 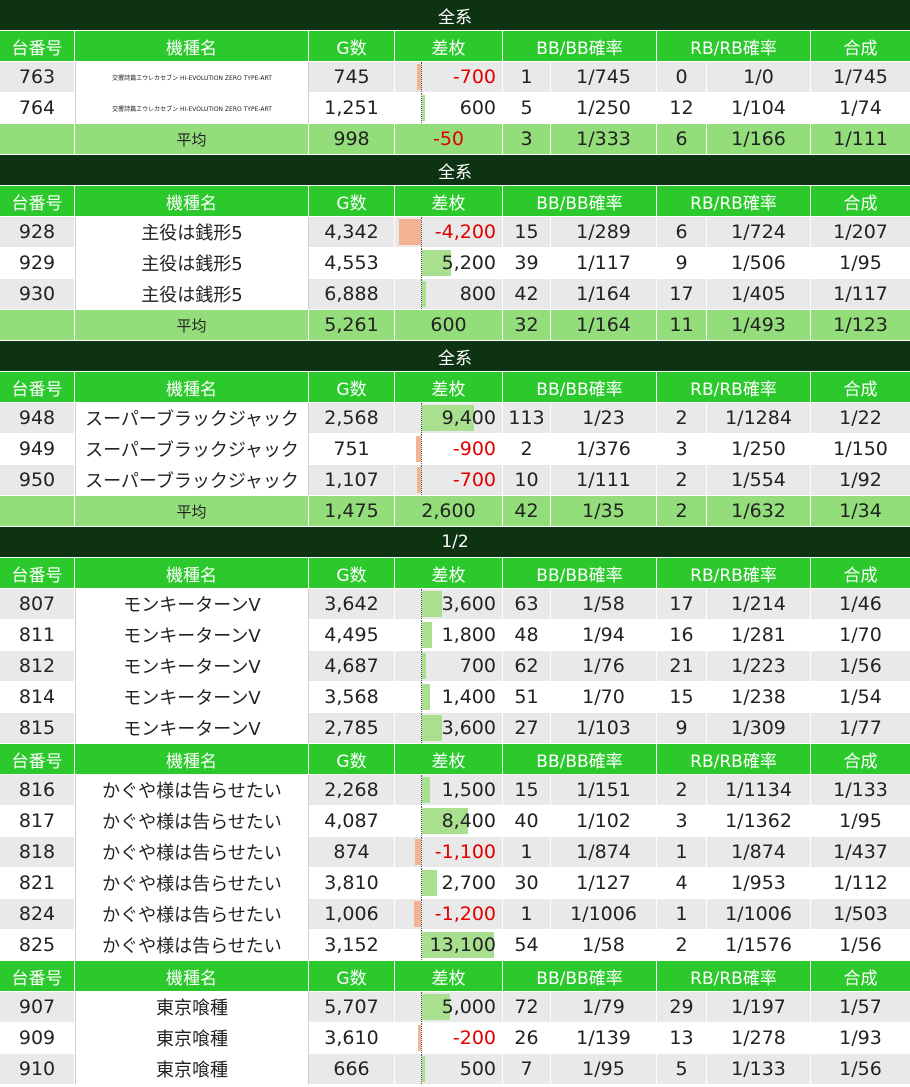 What do you see at coordinates (527, 1038) in the screenshot?
I see `bb-count: 26` at bounding box center [527, 1038].